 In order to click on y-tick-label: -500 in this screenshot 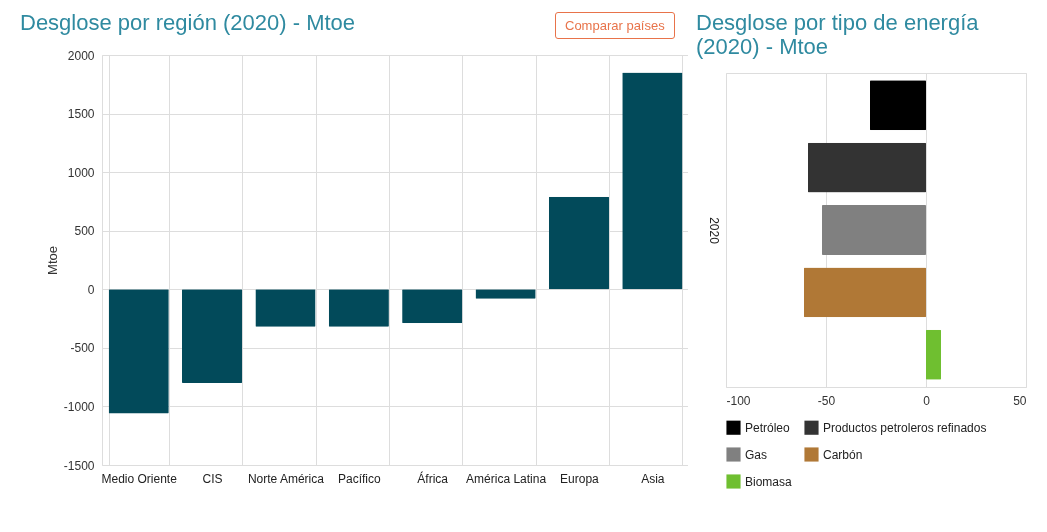, I will do `click(82, 348)`.